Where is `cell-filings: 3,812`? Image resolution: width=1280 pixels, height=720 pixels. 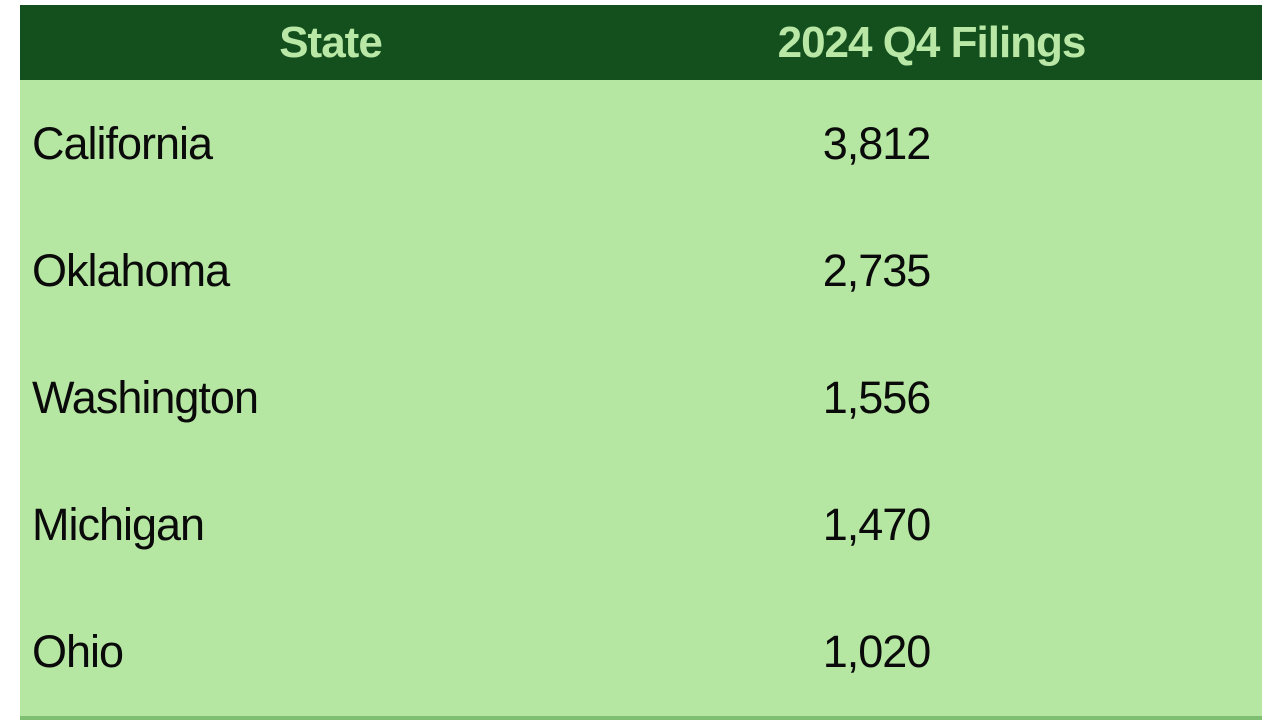
cell-filings: 3,812 is located at coordinates (877, 143).